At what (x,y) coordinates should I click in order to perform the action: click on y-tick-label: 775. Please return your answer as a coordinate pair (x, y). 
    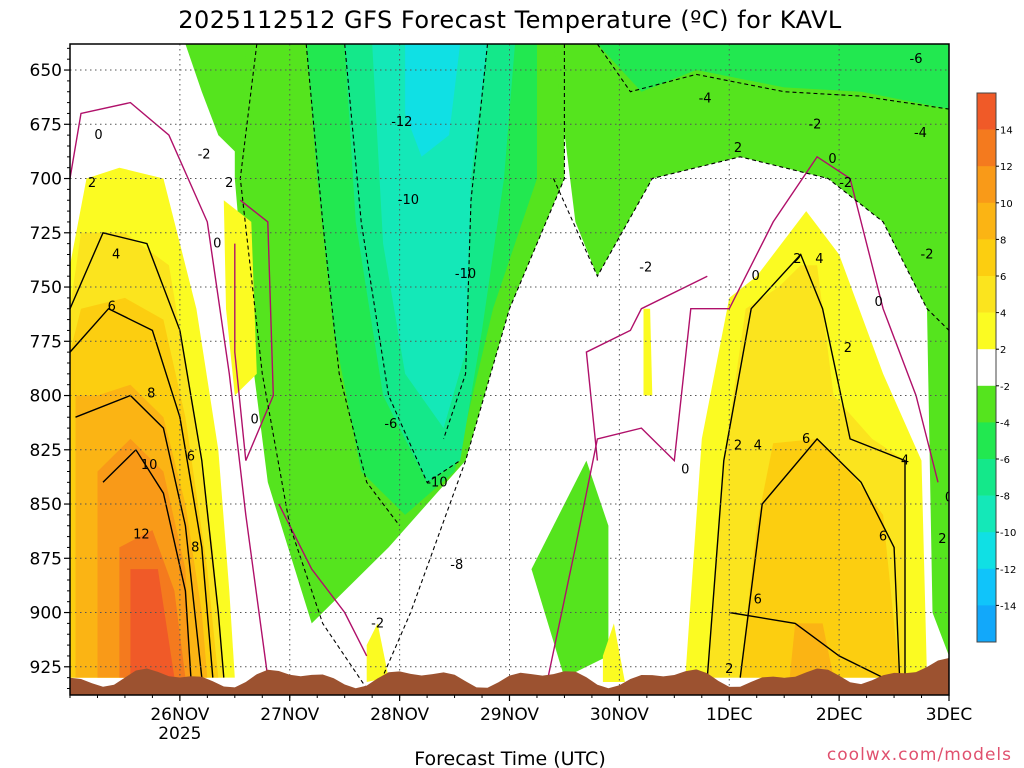
    Looking at the image, I should click on (46, 342).